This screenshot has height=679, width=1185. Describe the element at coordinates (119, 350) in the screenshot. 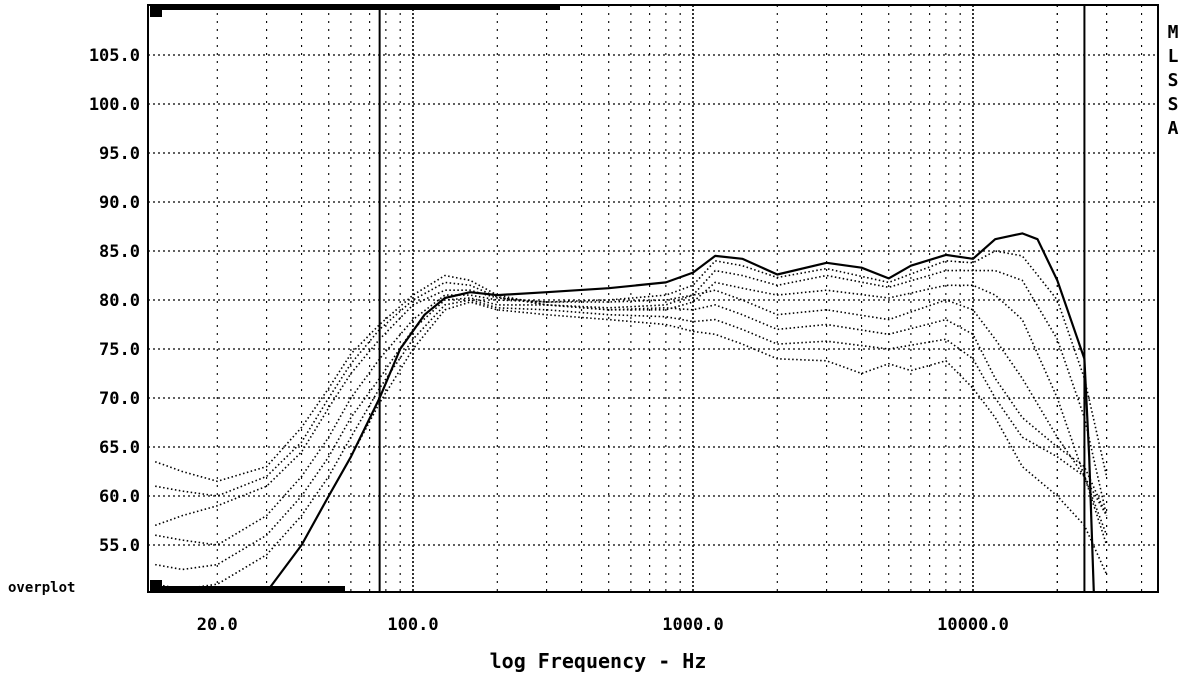

I see `y-tick-label: 75.0` at that location.